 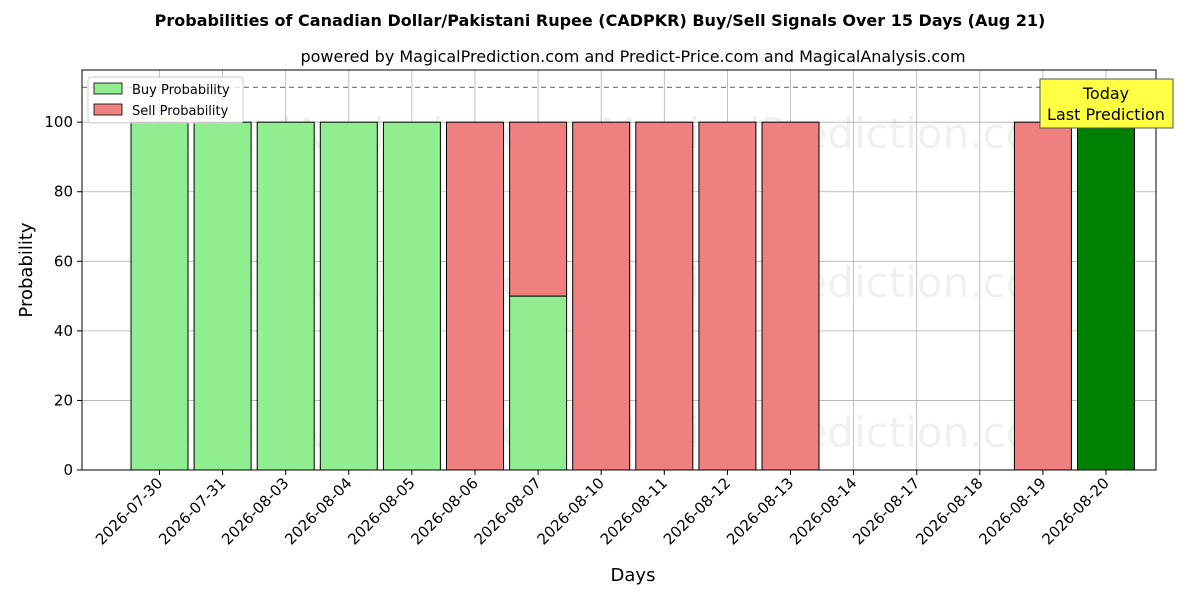 What do you see at coordinates (697, 511) in the screenshot?
I see `x-tick-label: 2026-08-12` at bounding box center [697, 511].